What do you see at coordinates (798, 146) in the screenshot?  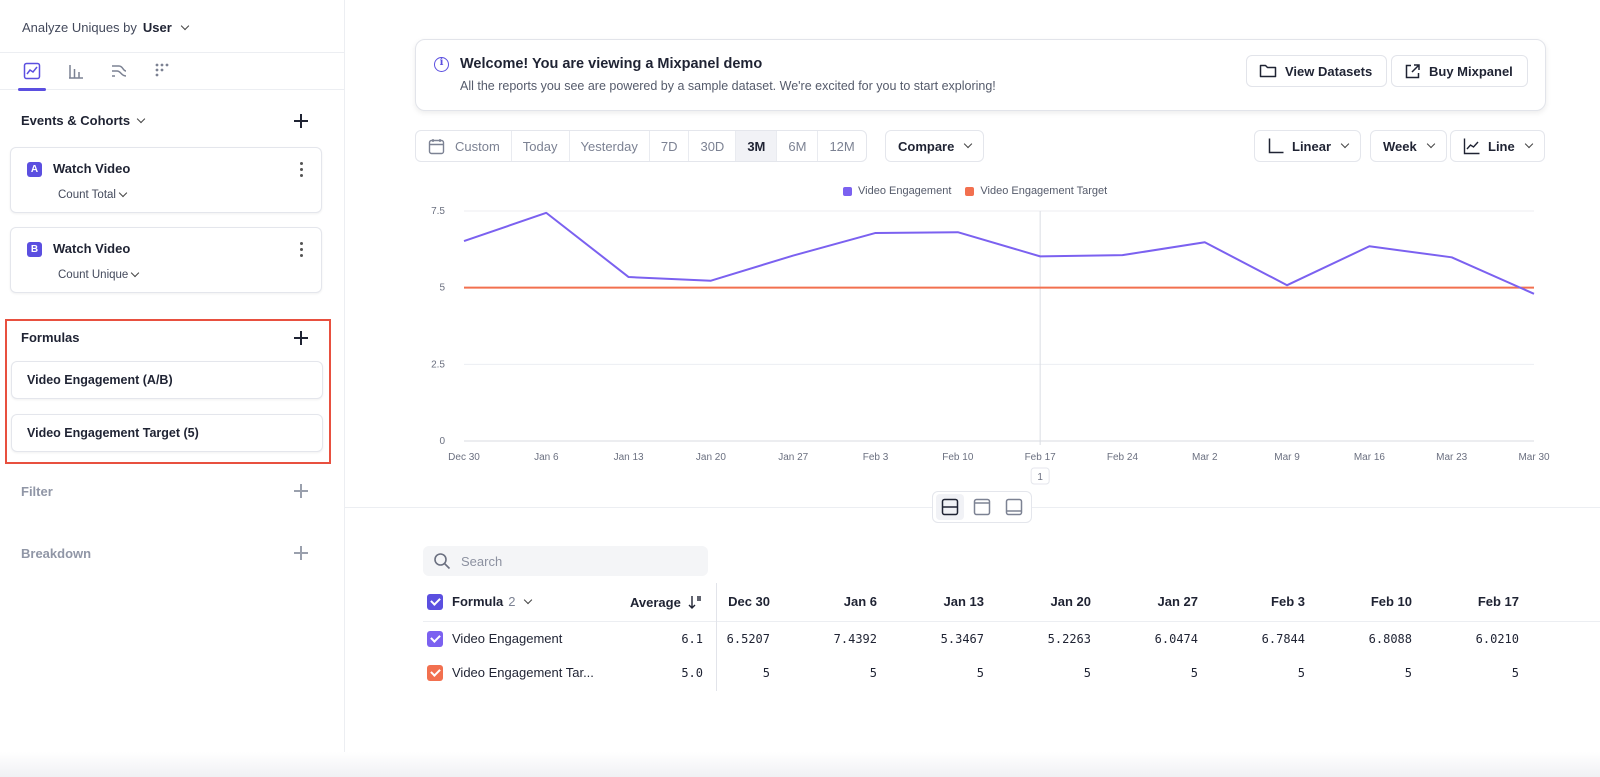 I see `range-6m: 6M` at bounding box center [798, 146].